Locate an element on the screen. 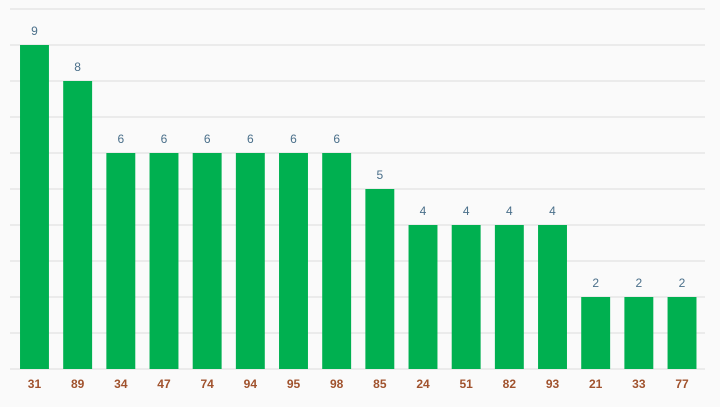 This screenshot has height=407, width=720. x-tick-label: 93 is located at coordinates (553, 384).